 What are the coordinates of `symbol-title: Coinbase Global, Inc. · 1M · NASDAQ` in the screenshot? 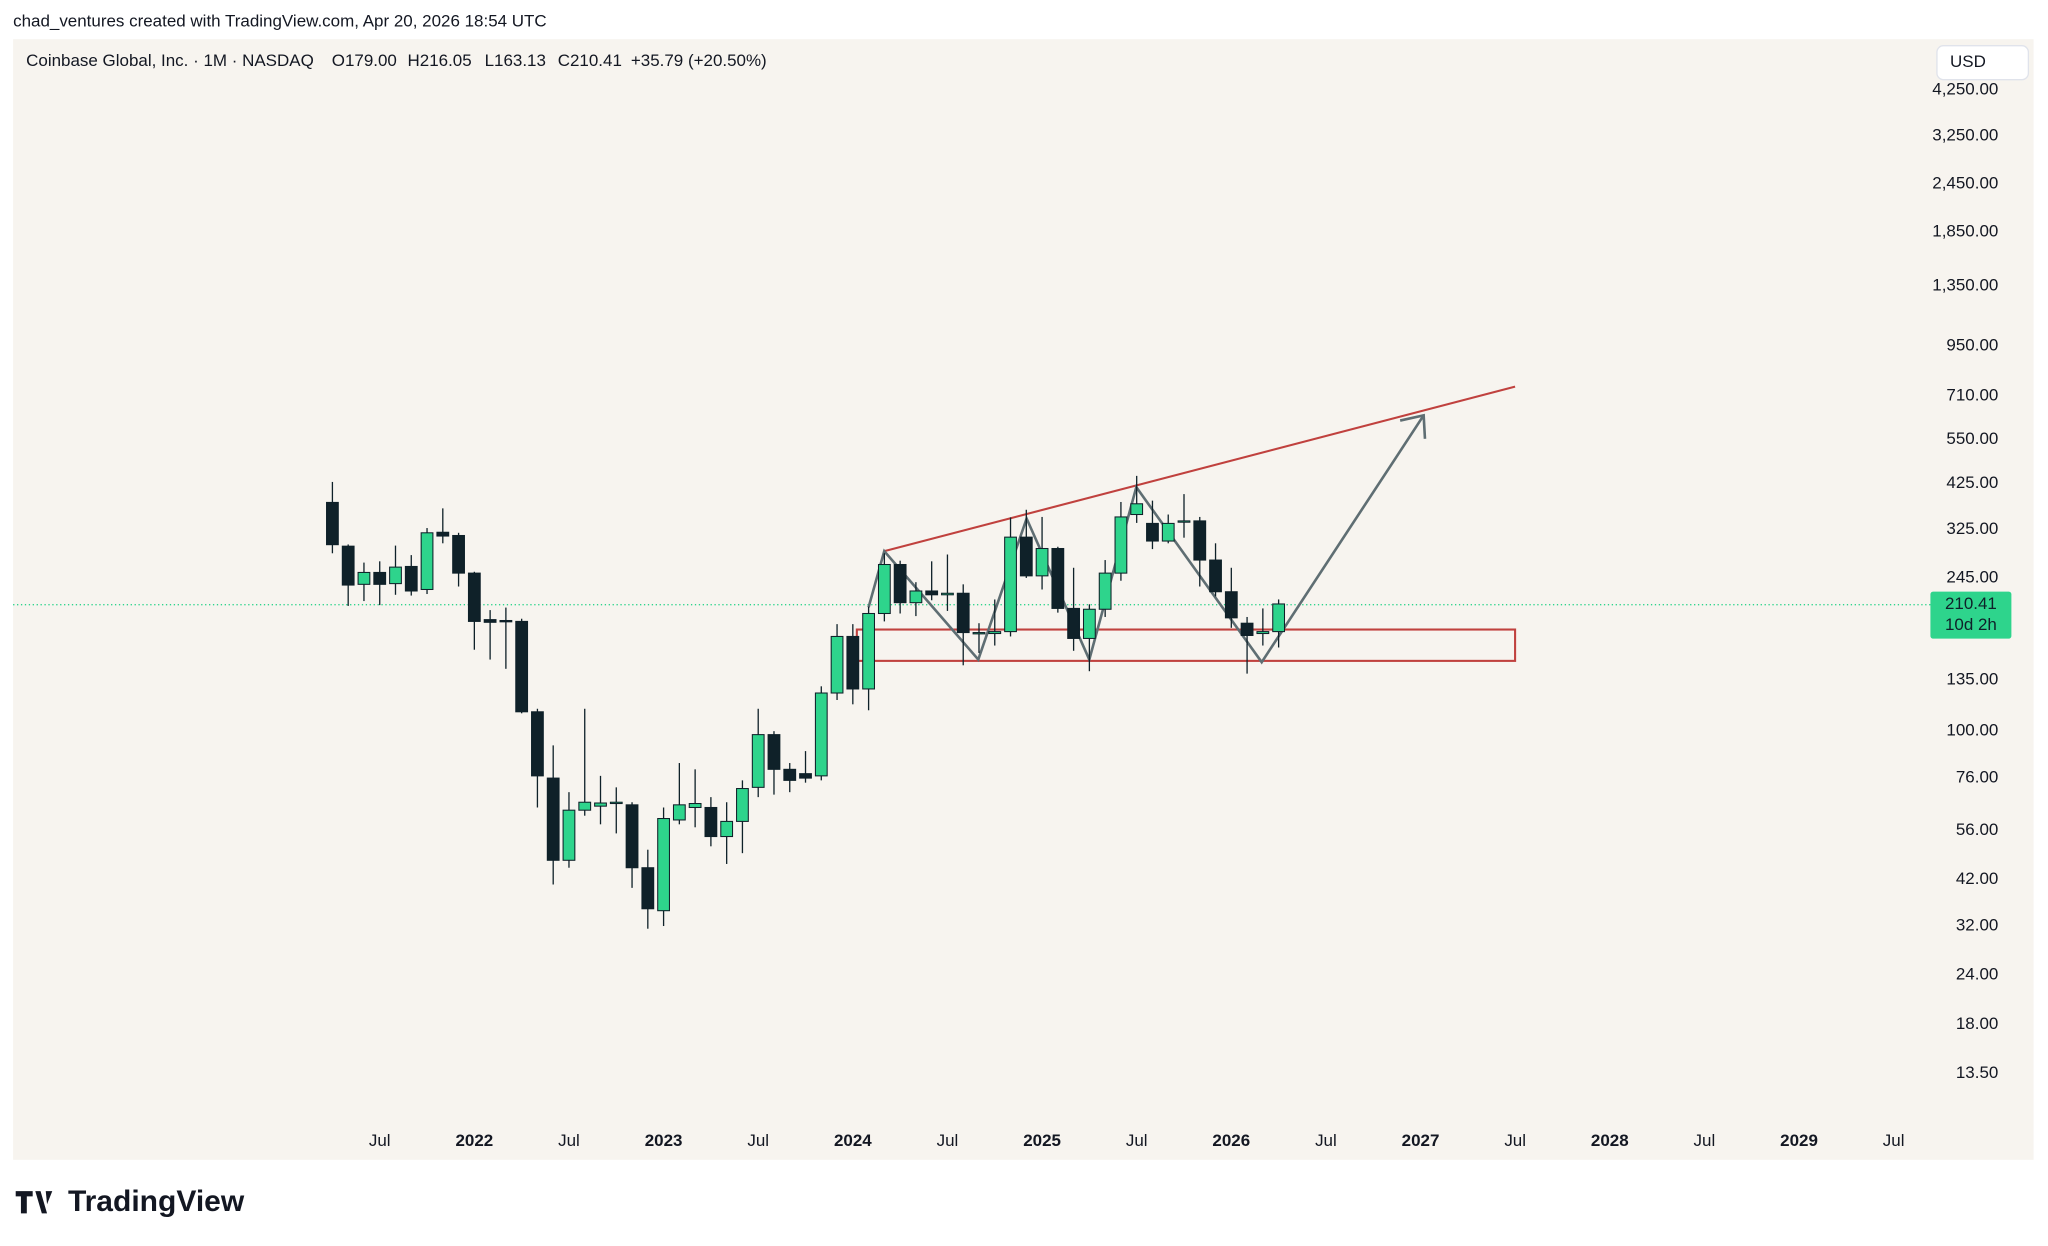 It's located at (170, 60).